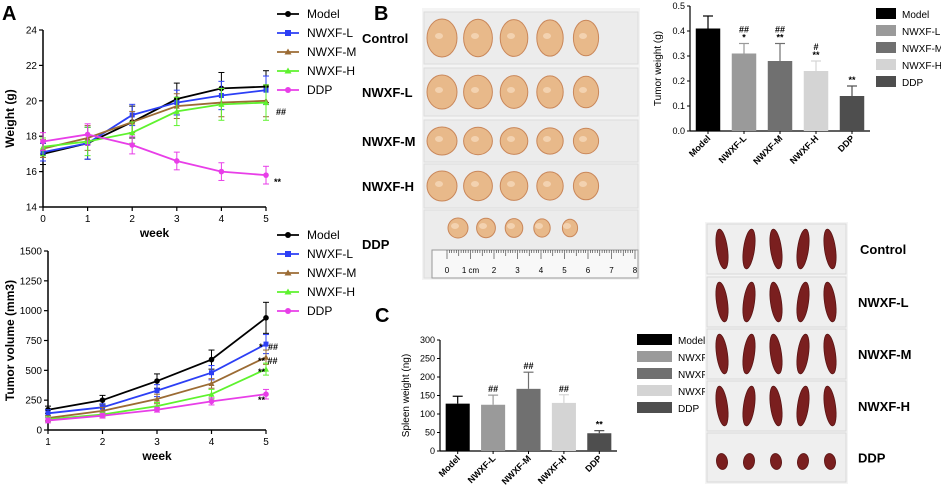  What do you see at coordinates (385, 38) in the screenshot?
I see `tumor-row-label-control: Control` at bounding box center [385, 38].